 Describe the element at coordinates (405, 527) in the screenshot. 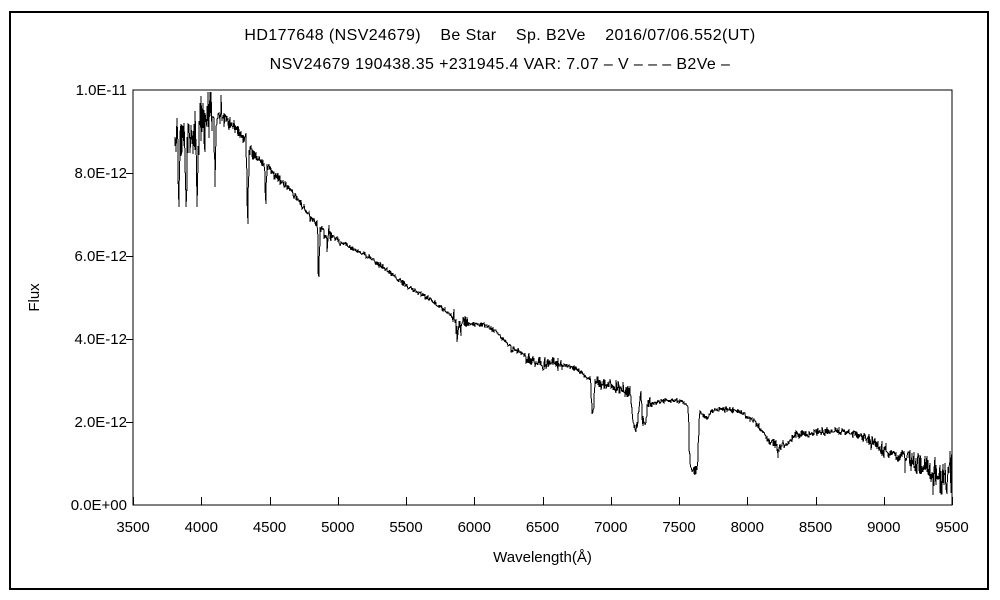

I see `x-tick-label: 5500` at that location.